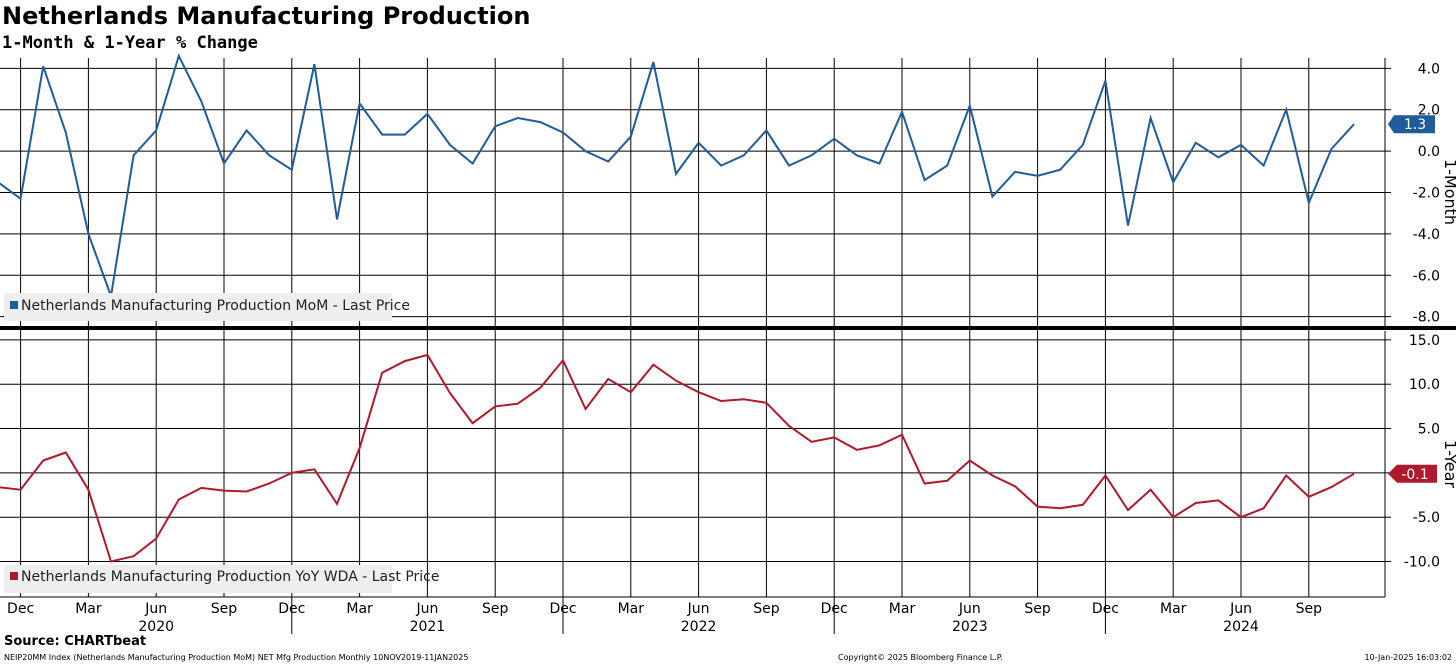  What do you see at coordinates (1424, 341) in the screenshot?
I see `y-tick-label: 15.0` at bounding box center [1424, 341].